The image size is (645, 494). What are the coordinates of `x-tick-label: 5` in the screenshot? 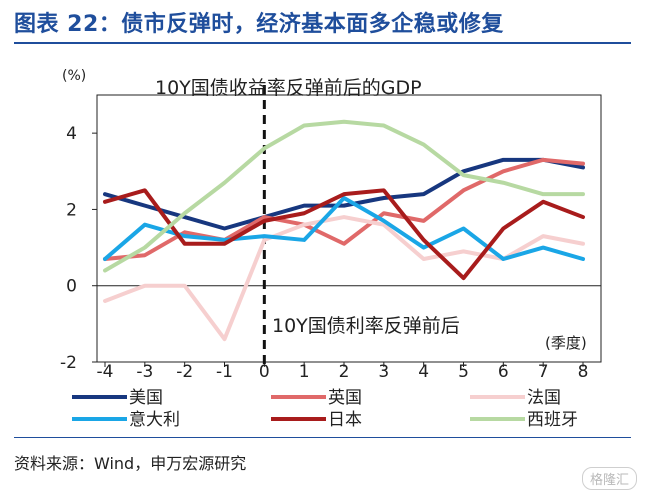 It's located at (463, 372).